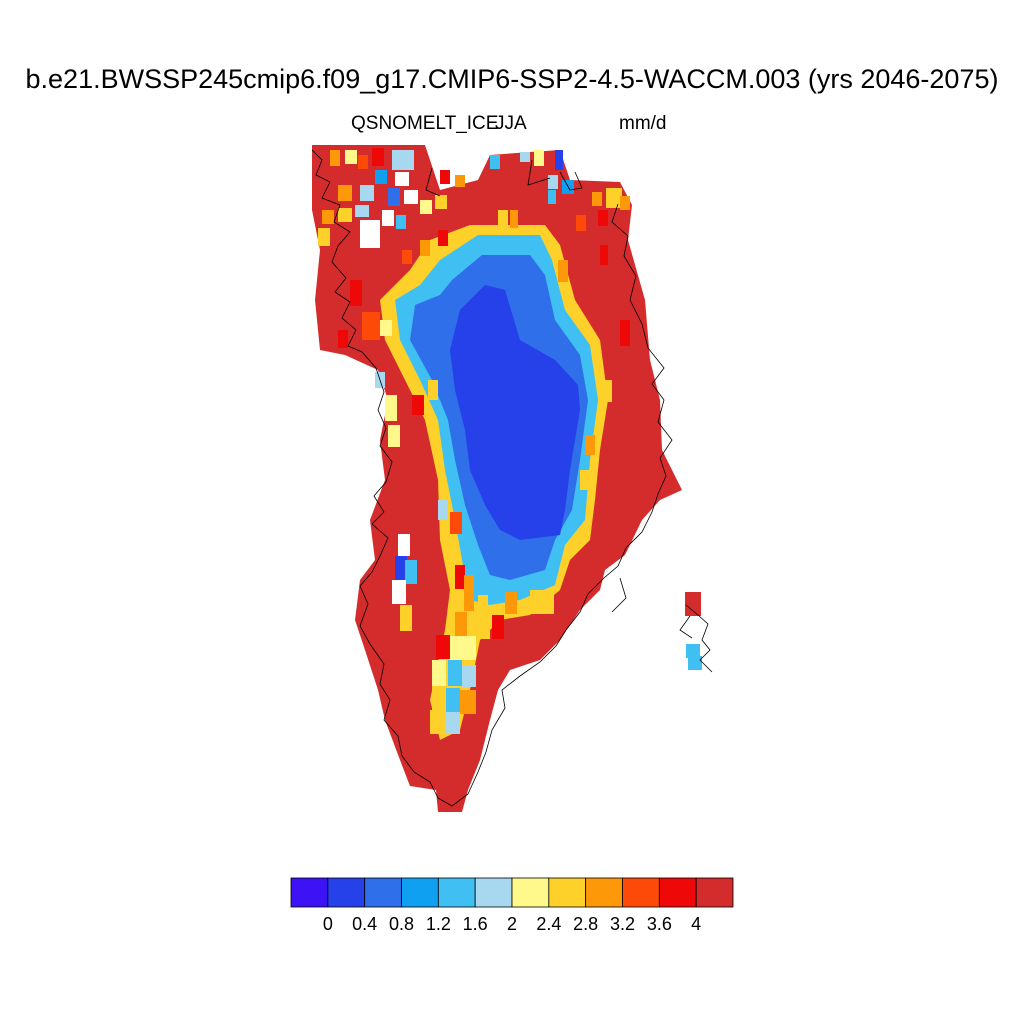  I want to click on colorbar-boxes, so click(512, 892).